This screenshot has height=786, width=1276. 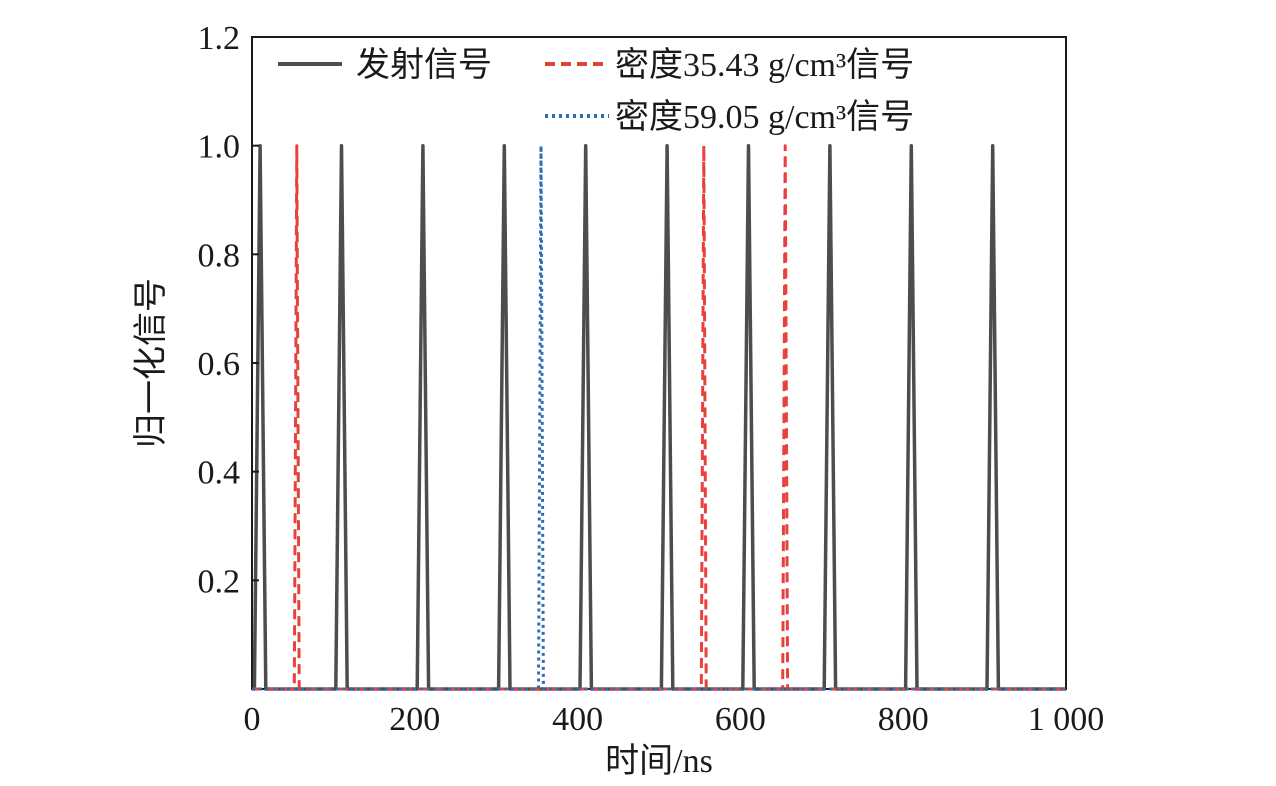 What do you see at coordinates (219, 364) in the screenshot?
I see `y-tick-label: 0.6` at bounding box center [219, 364].